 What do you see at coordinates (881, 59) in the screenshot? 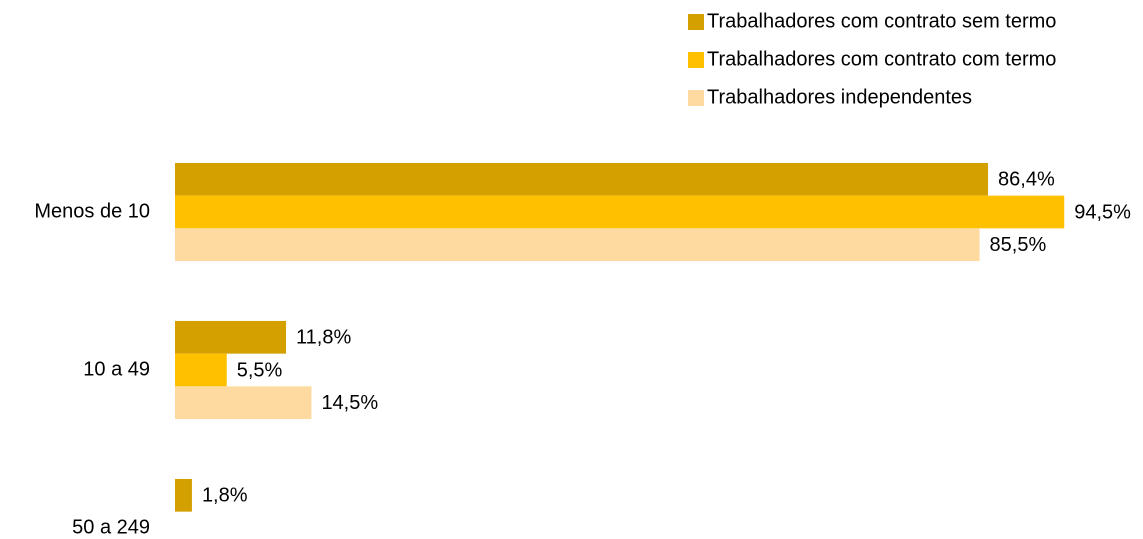
I see `legend-label: Trabalhadores com contrato com termo` at bounding box center [881, 59].